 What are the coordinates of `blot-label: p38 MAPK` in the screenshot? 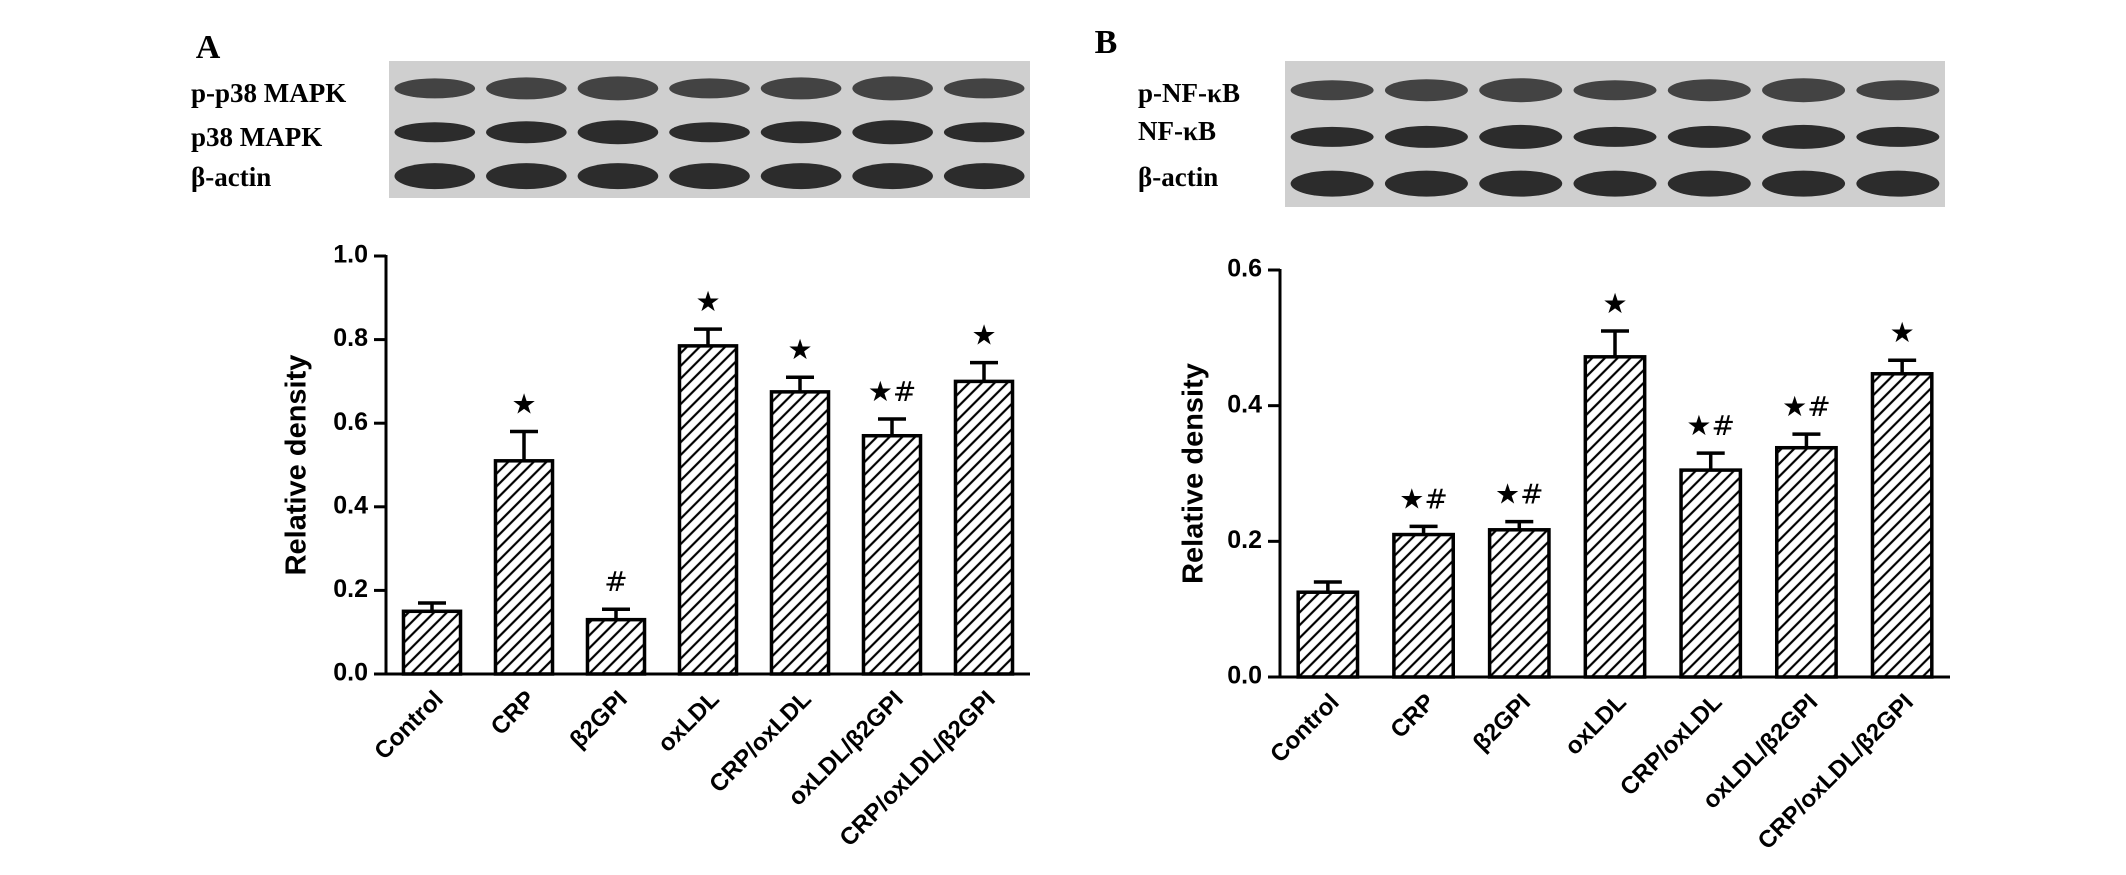 It's located at (256, 137).